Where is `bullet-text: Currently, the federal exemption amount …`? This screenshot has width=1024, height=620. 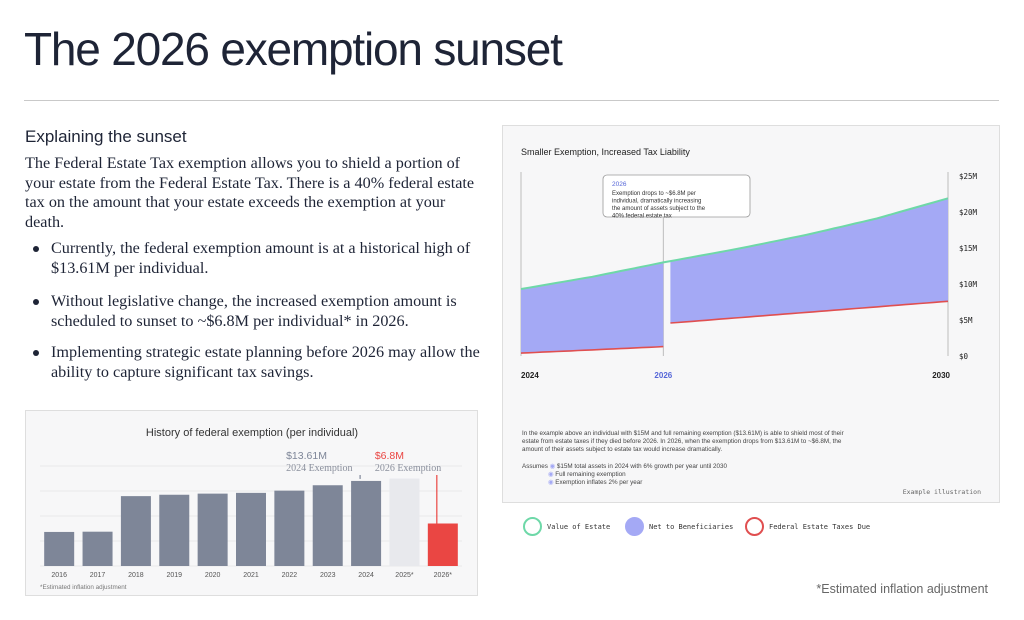 bullet-text: Currently, the federal exemption amount … is located at coordinates (261, 258).